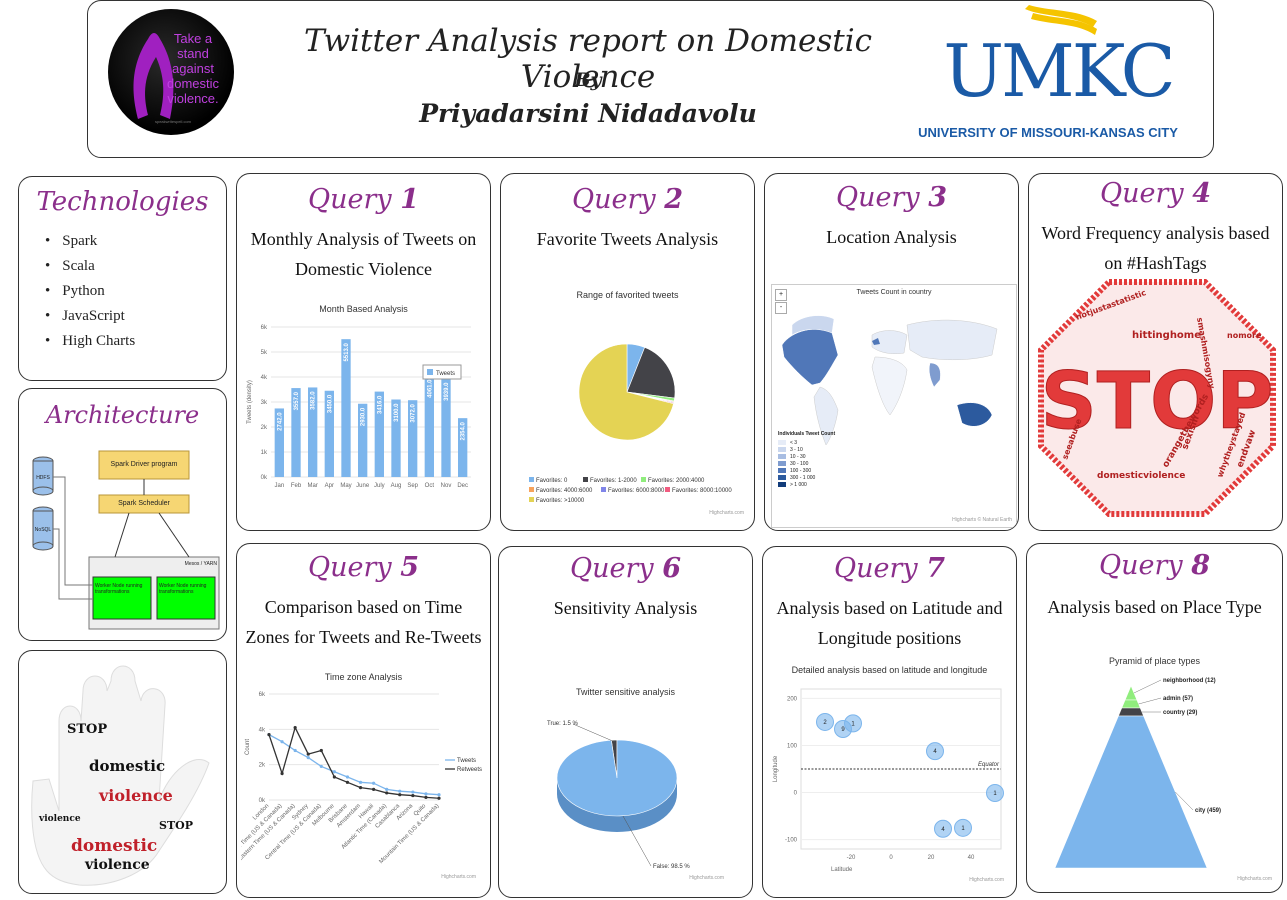 Image resolution: width=1287 pixels, height=900 pixels. I want to click on umkc-subtitle: UNIVERSITY OF MISSOURI-KANSAS CITY, so click(1048, 132).